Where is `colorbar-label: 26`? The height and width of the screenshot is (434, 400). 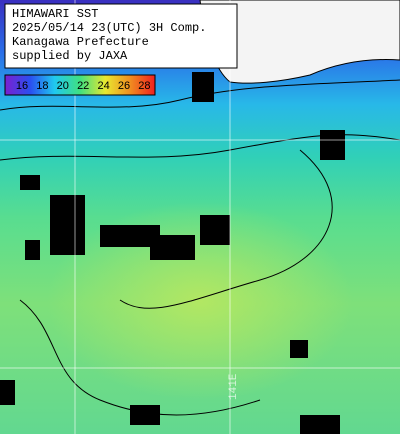
colorbar-label: 26 is located at coordinates (124, 86).